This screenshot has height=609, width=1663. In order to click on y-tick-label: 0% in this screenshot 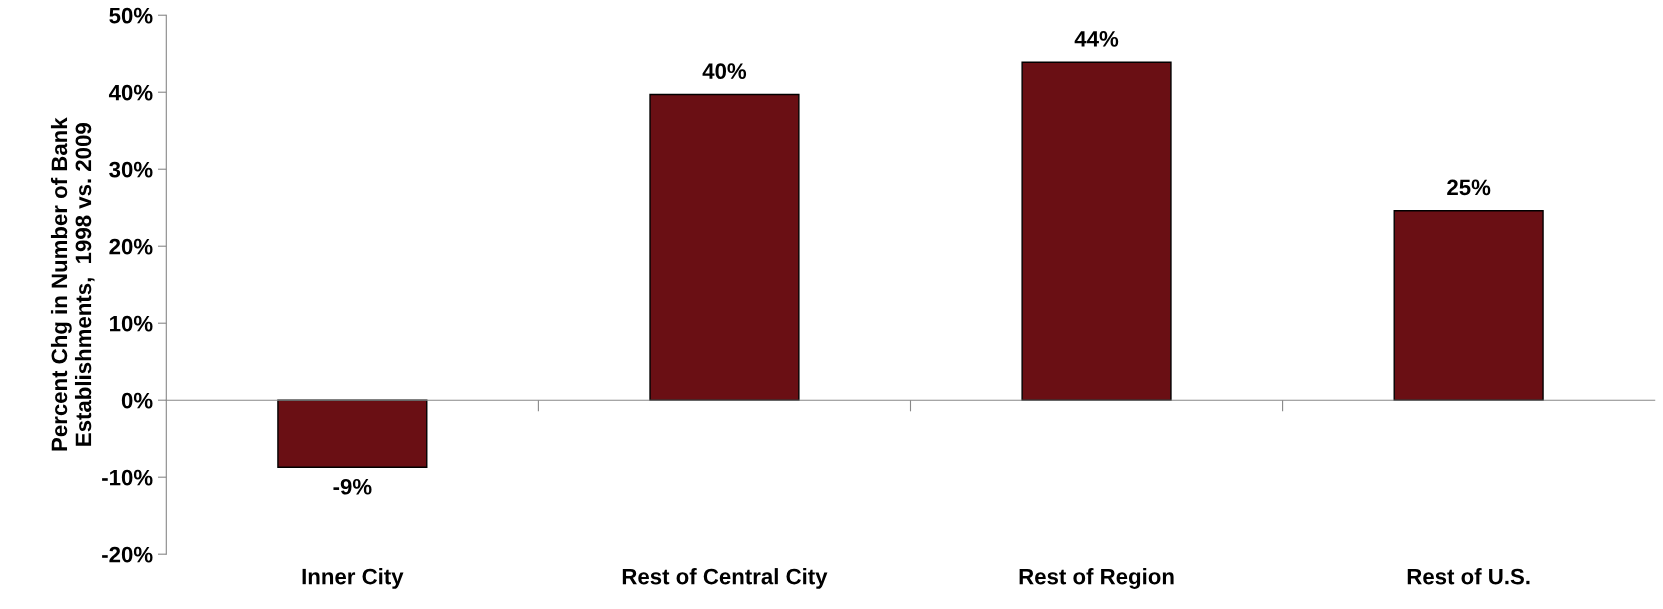, I will do `click(137, 400)`.